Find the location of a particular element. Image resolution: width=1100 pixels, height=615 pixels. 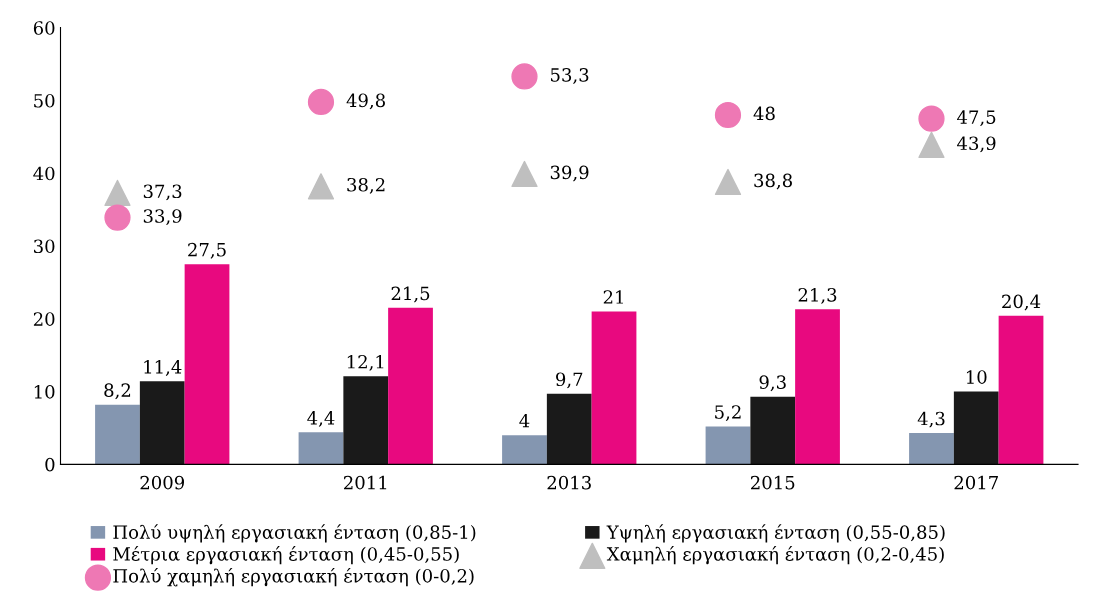

data-label: 4 is located at coordinates (524, 420).